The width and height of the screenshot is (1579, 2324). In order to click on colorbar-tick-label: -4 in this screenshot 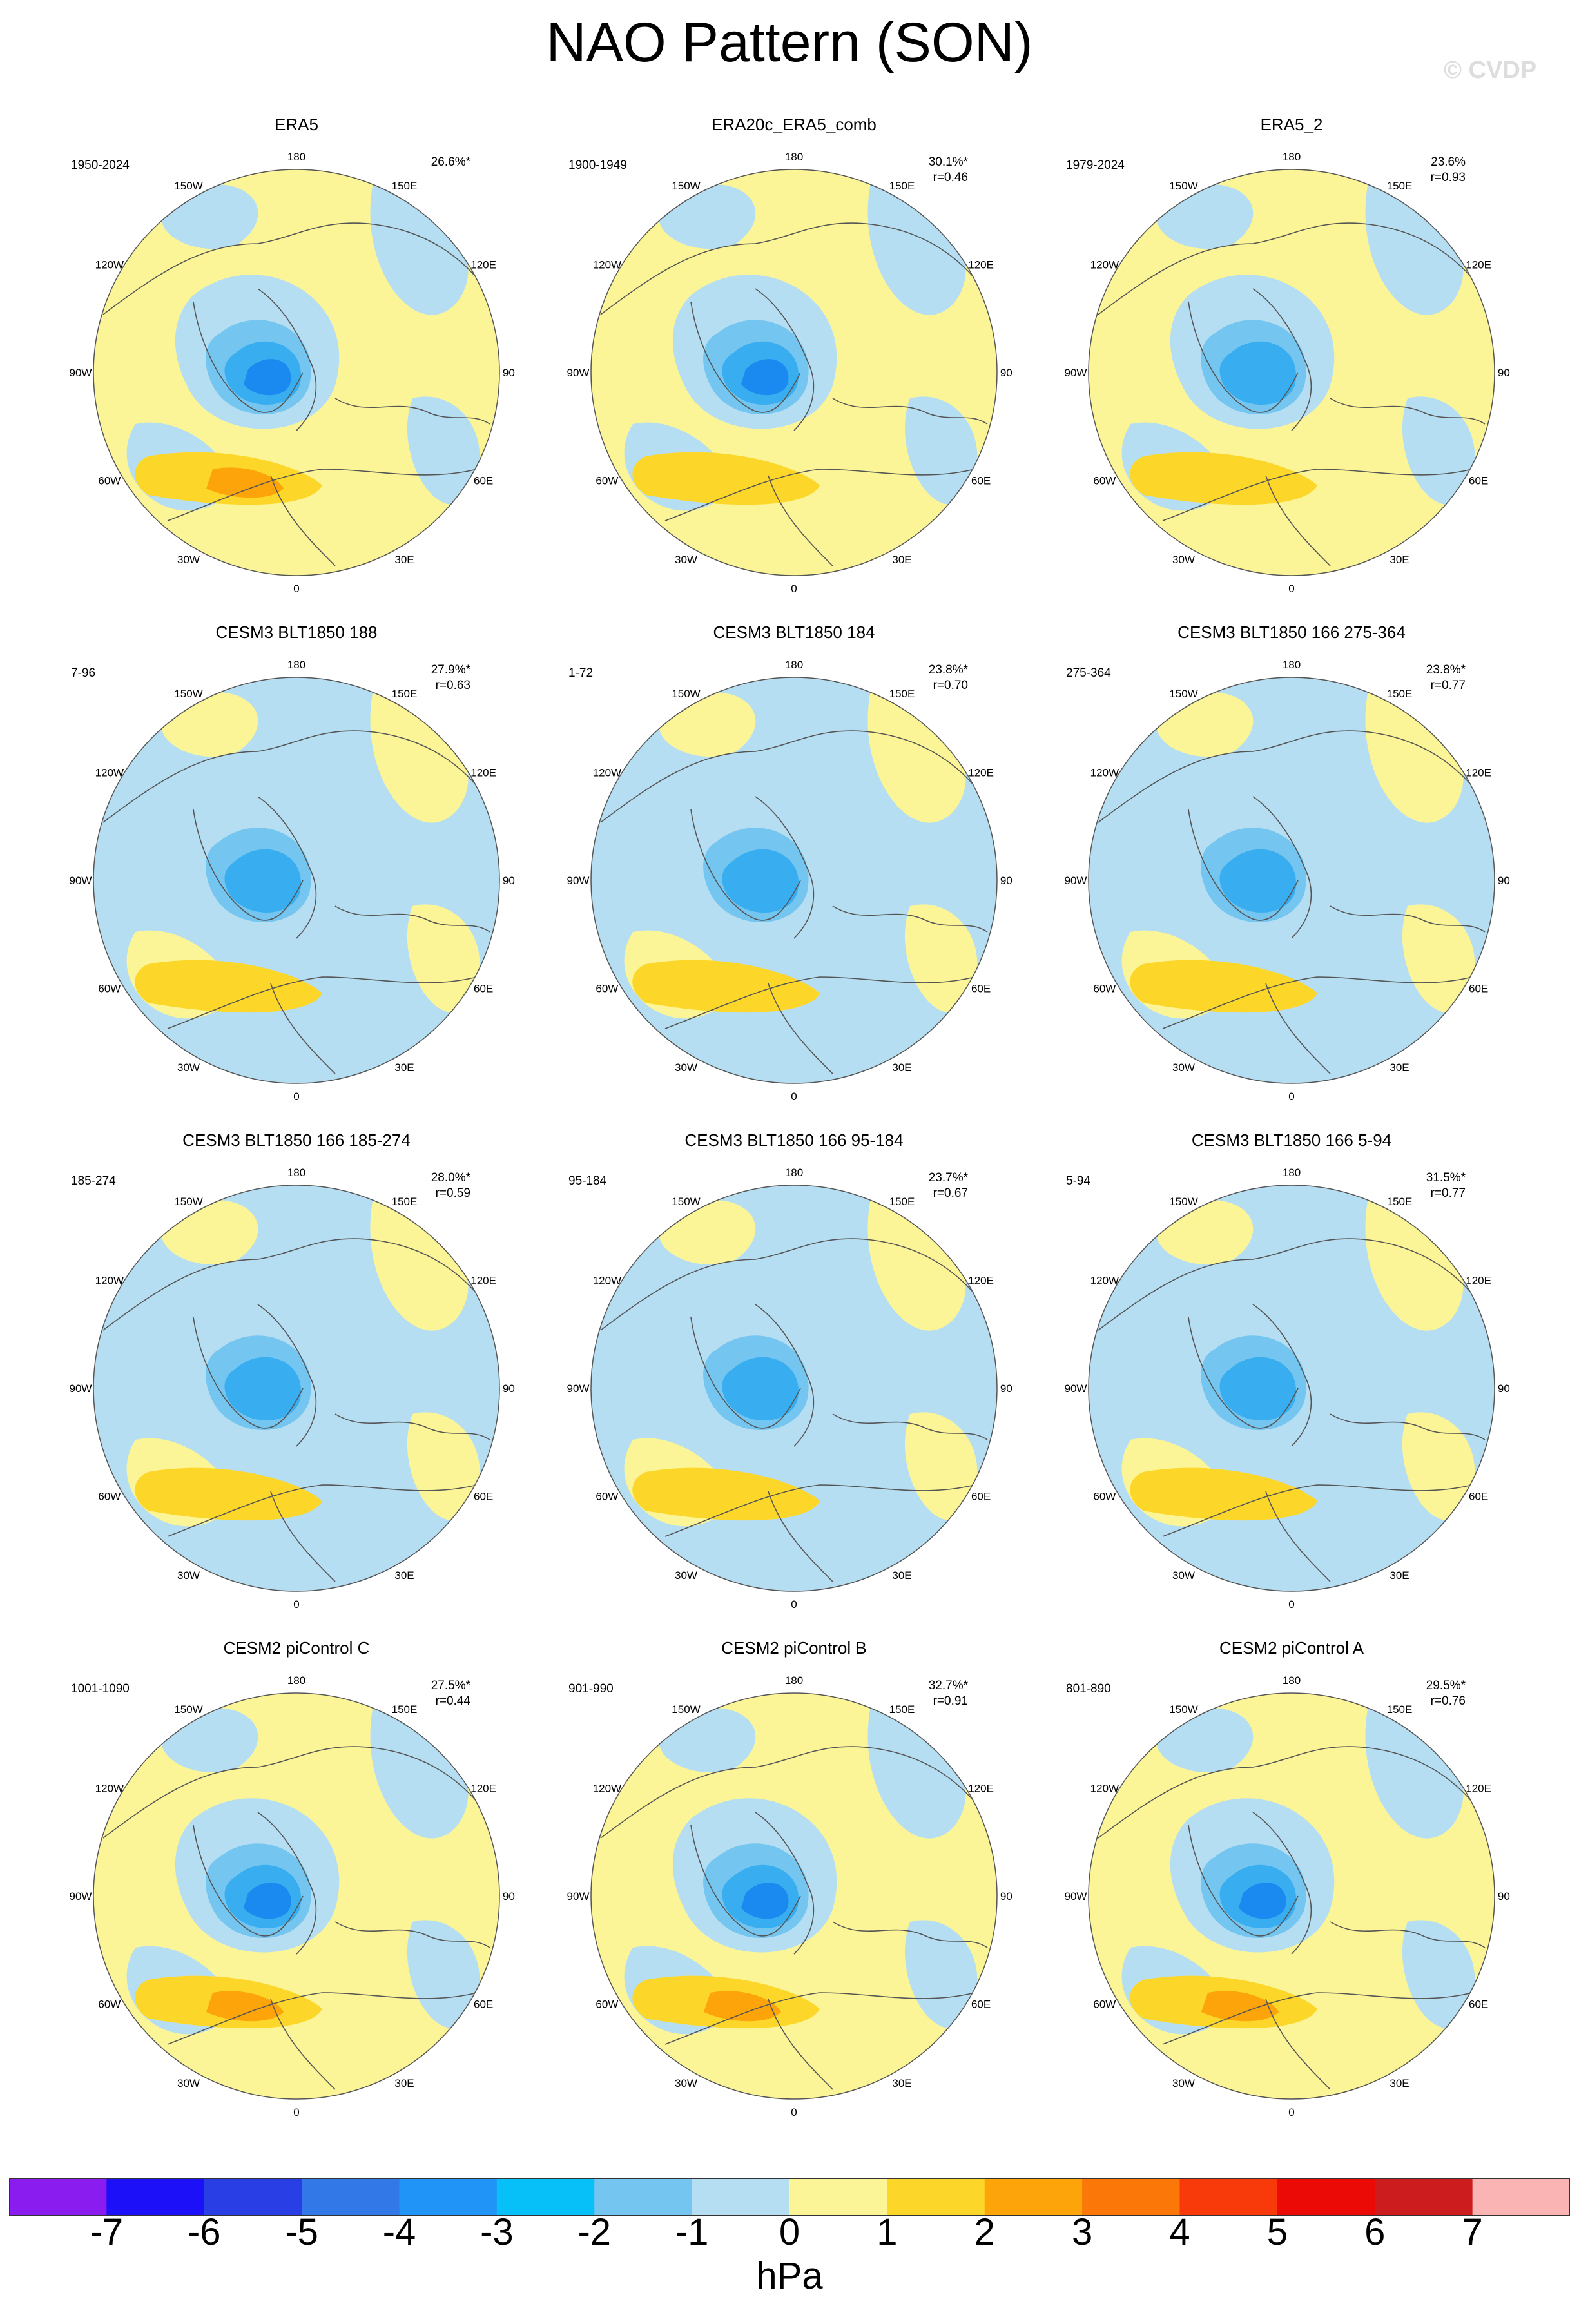, I will do `click(399, 2232)`.